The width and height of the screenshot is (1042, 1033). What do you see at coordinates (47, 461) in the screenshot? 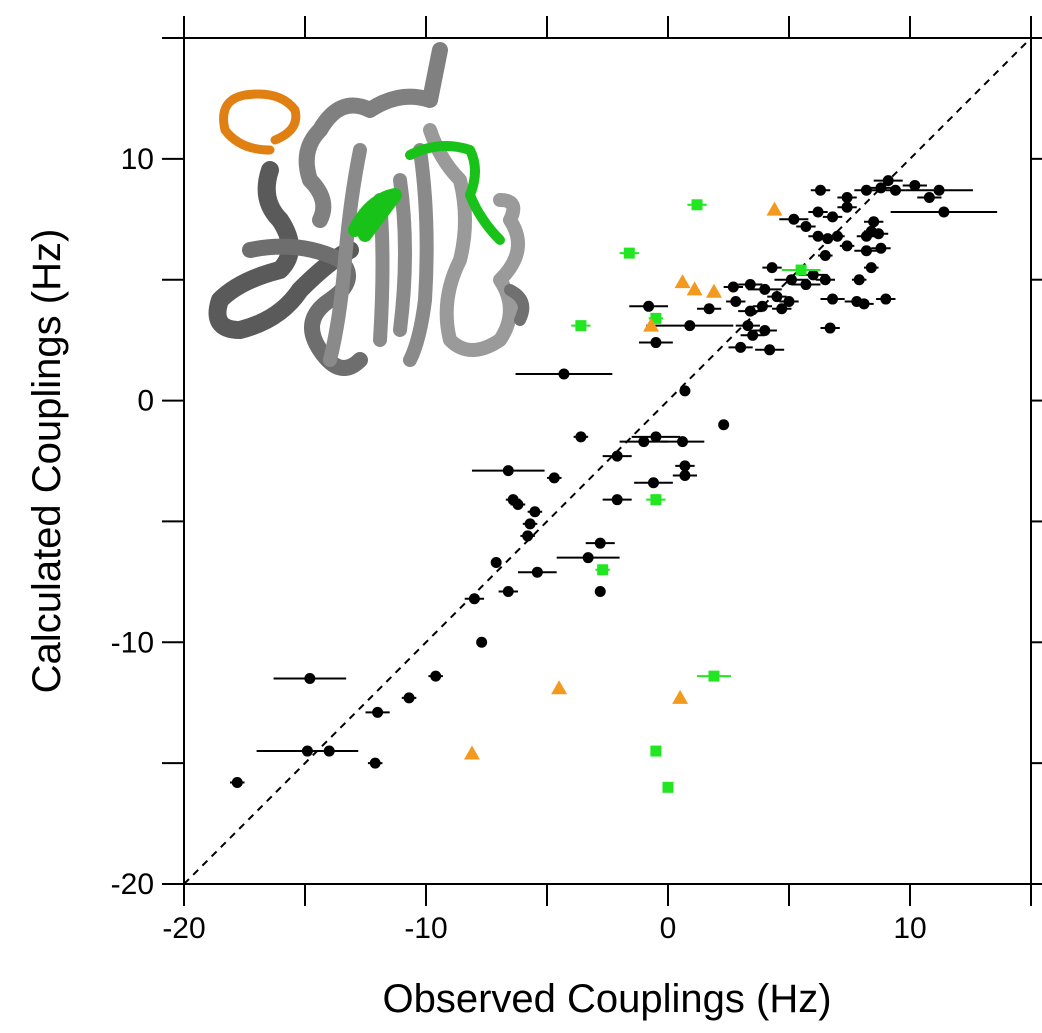
I see `y-axis-label: Calculated Couplings (Hz)` at bounding box center [47, 461].